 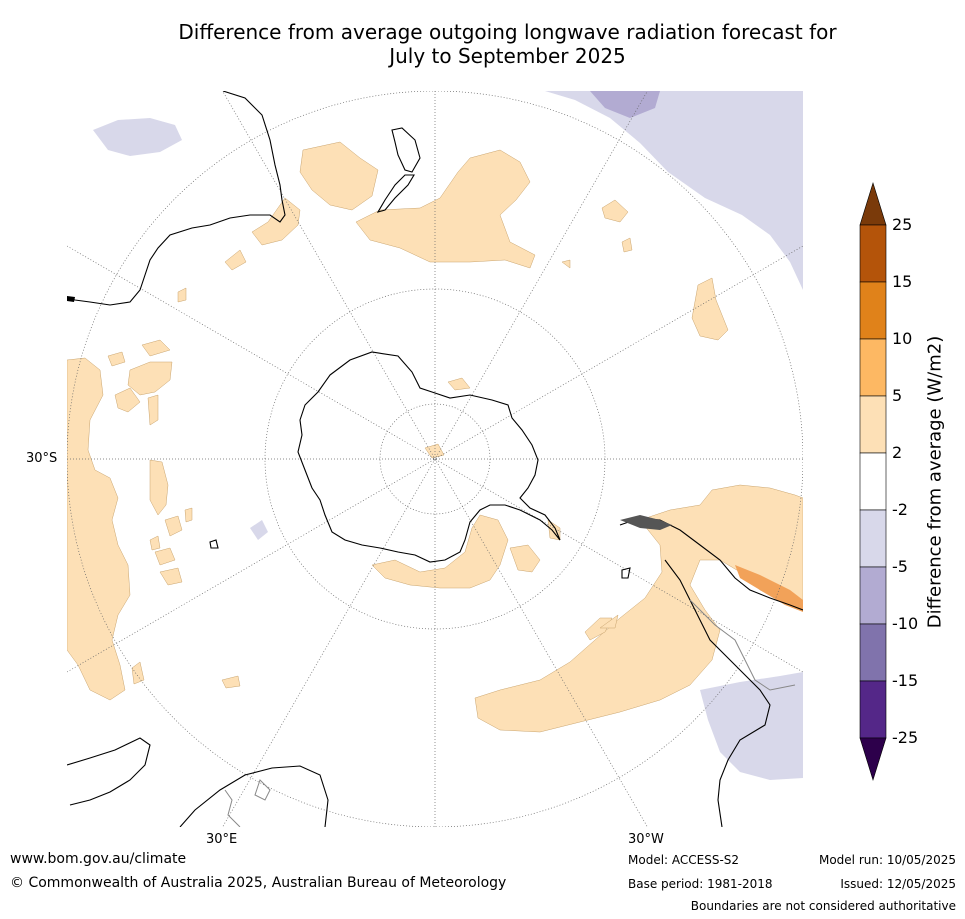 I want to click on colorbar-tick-label: -15, so click(x=905, y=680).